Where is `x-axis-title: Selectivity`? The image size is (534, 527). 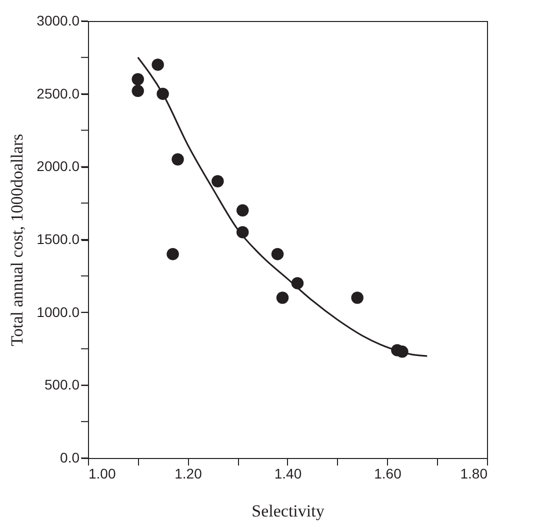 x-axis-title: Selectivity is located at coordinates (288, 511).